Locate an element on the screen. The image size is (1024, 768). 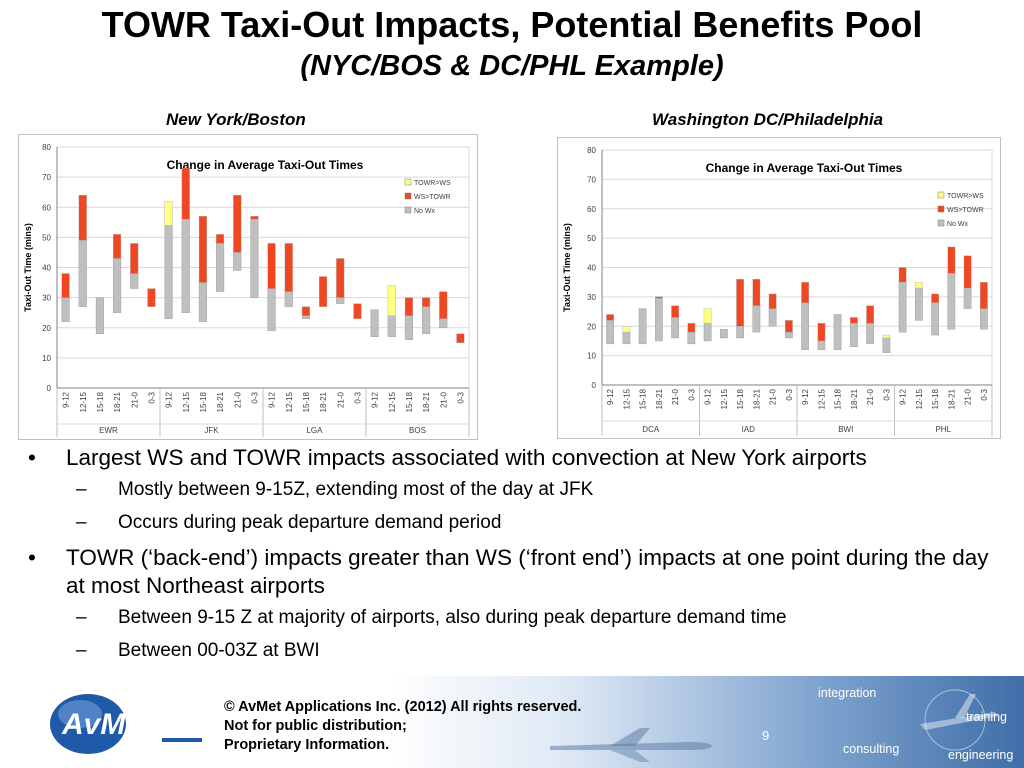
slide-subtitle: (NYC/BOS & DC/PHL Example) is located at coordinates (512, 66).